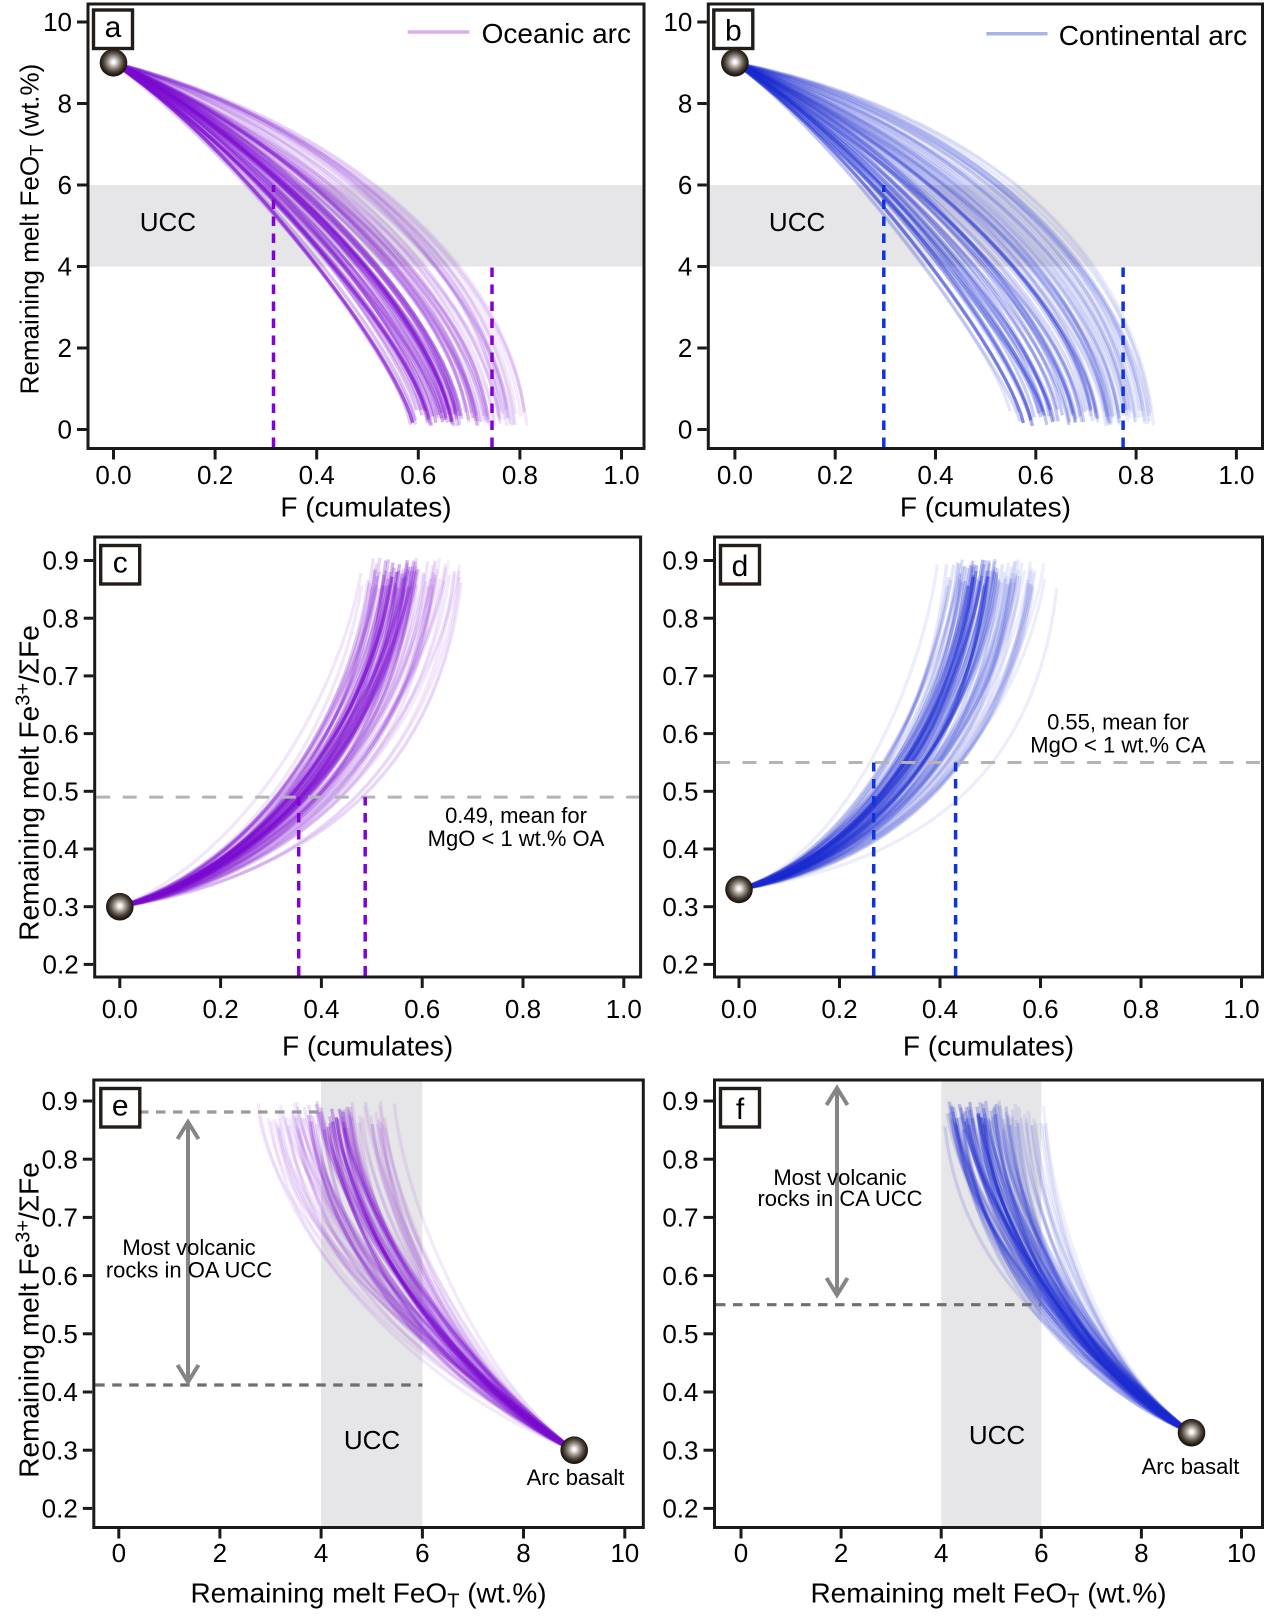 The width and height of the screenshot is (1267, 1618). What do you see at coordinates (839, 1198) in the screenshot?
I see `svg-text: rocks in CA UCC` at bounding box center [839, 1198].